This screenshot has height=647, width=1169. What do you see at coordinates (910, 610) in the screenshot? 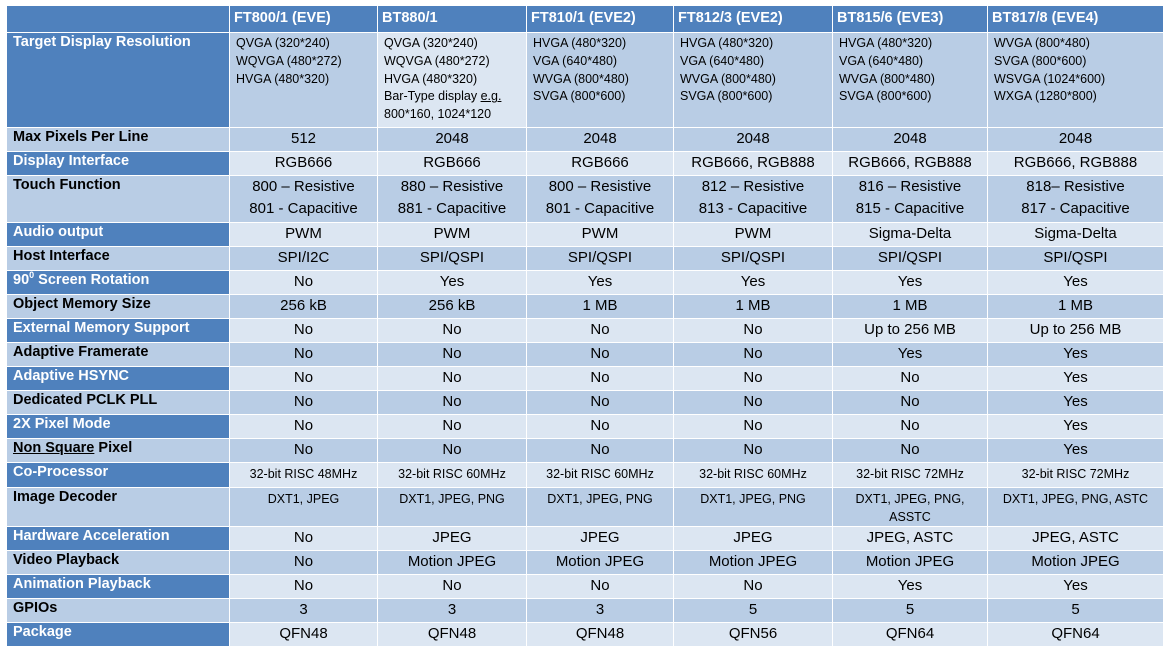
I see `spec-cell: 5` at bounding box center [910, 610].